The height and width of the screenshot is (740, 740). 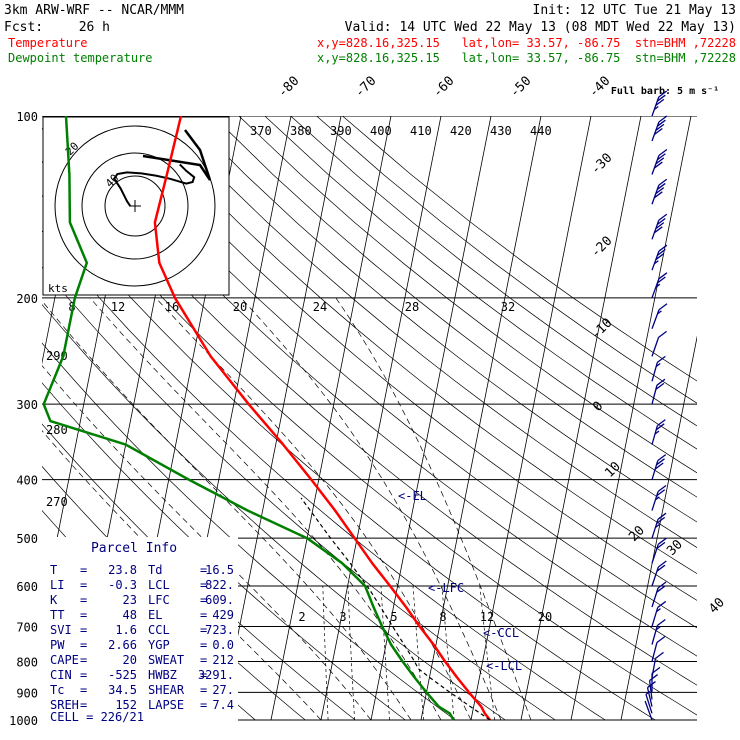 What do you see at coordinates (23, 419) in the screenshot?
I see `pressure-axis: 100 200 300 400 500 600 700 800 900 1000` at bounding box center [23, 419].